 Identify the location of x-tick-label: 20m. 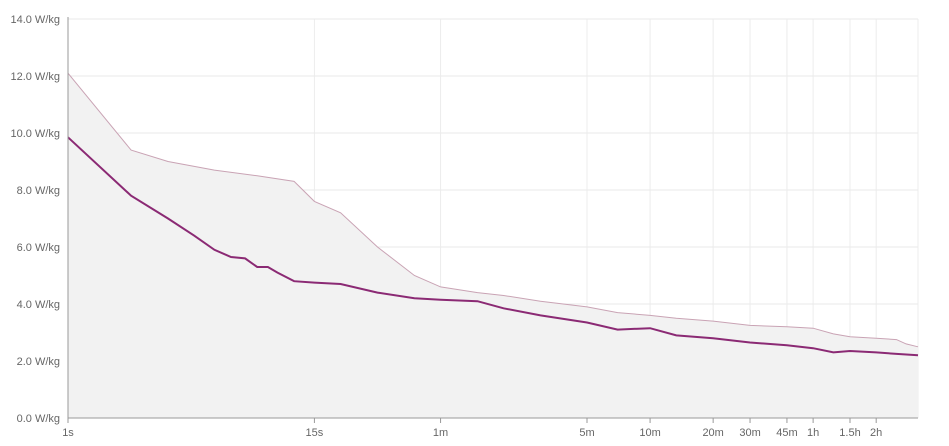
(712, 433).